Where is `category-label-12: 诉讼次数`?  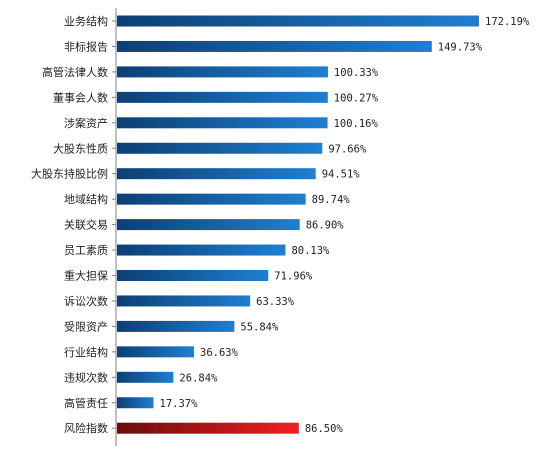 category-label-12: 诉讼次数 is located at coordinates (86, 301).